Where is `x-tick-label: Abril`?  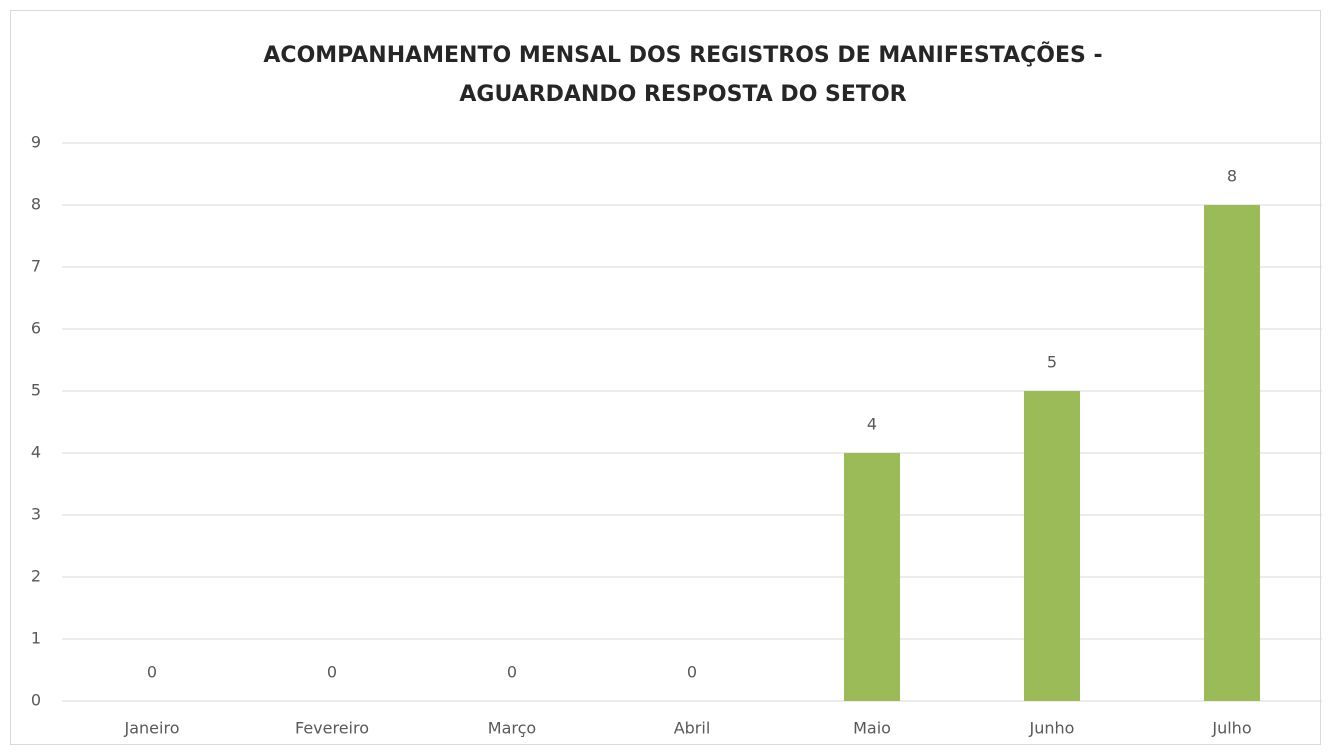 x-tick-label: Abril is located at coordinates (692, 728).